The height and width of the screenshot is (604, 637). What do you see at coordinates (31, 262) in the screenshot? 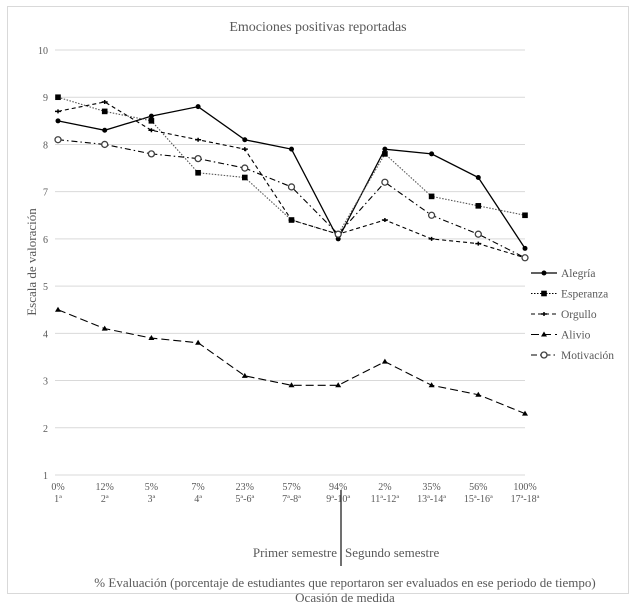
I see `y-axis-label: Escala de valoración` at bounding box center [31, 262].